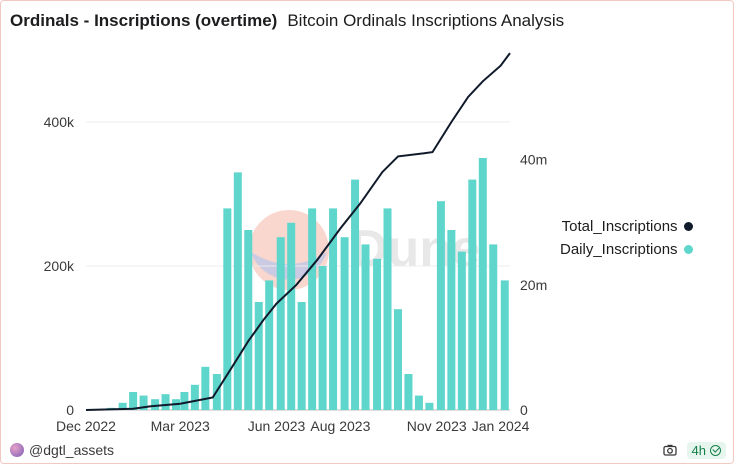 The height and width of the screenshot is (466, 736). What do you see at coordinates (698, 450) in the screenshot?
I see `refresh-interval: 4h` at bounding box center [698, 450].